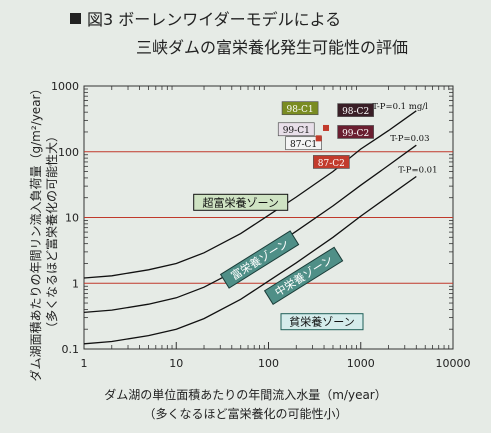 This screenshot has height=433, width=491. Describe the element at coordinates (176, 363) in the screenshot. I see `x-tick-label: 10` at that location.